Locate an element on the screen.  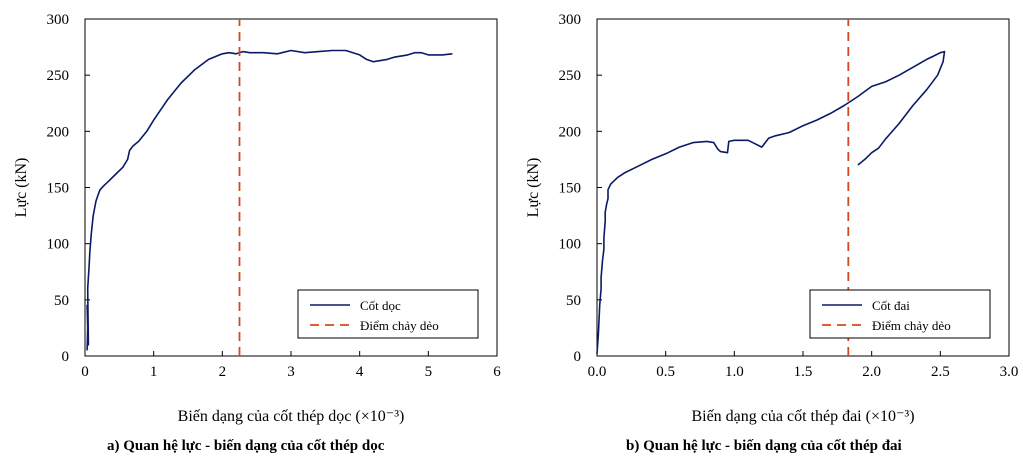
x-tick-label: 6 is located at coordinates (497, 372).